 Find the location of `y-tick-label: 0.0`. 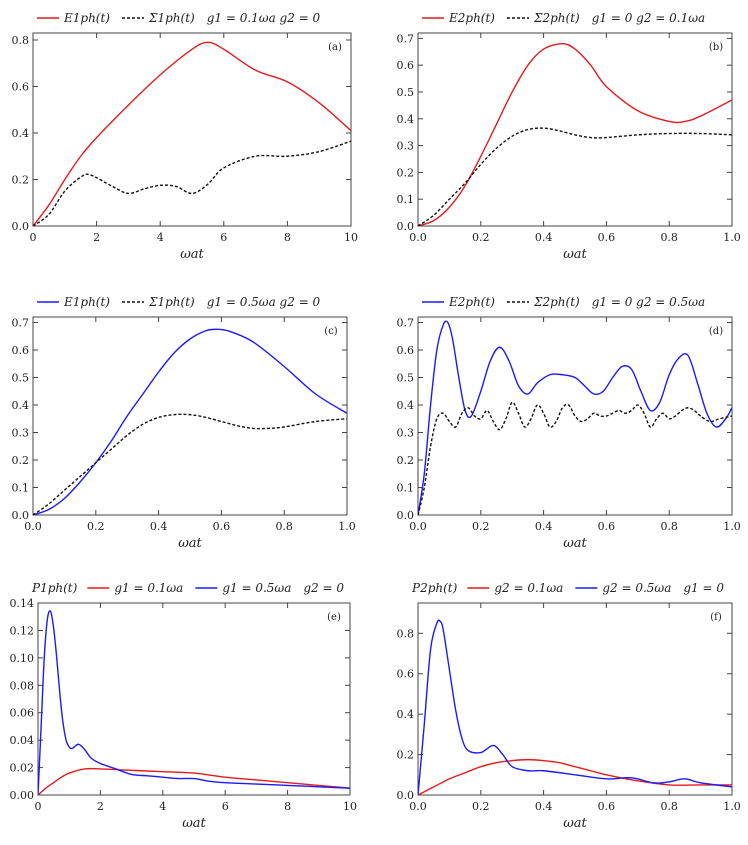

y-tick-label: 0.0 is located at coordinates (406, 515).